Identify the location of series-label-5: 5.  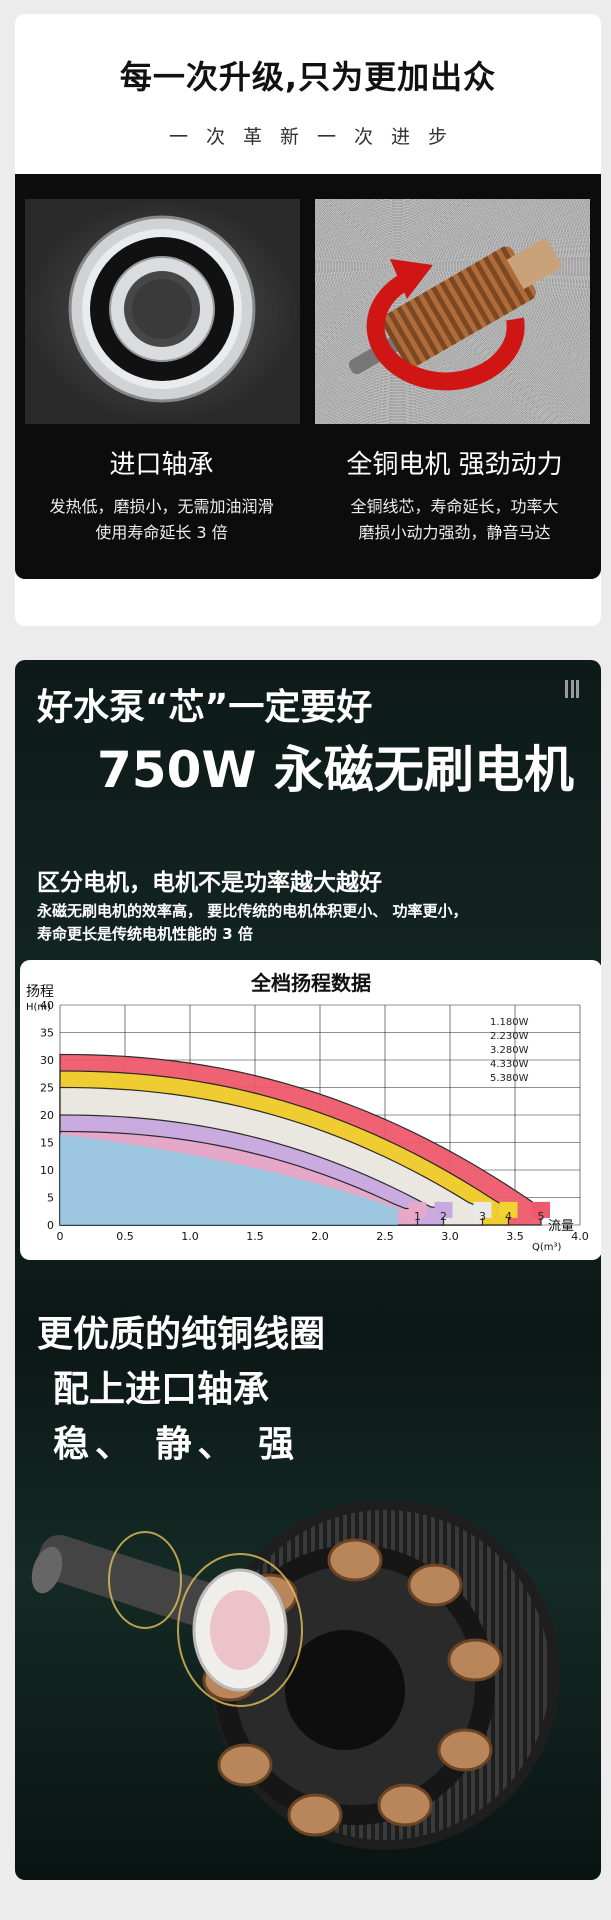
(541, 1216).